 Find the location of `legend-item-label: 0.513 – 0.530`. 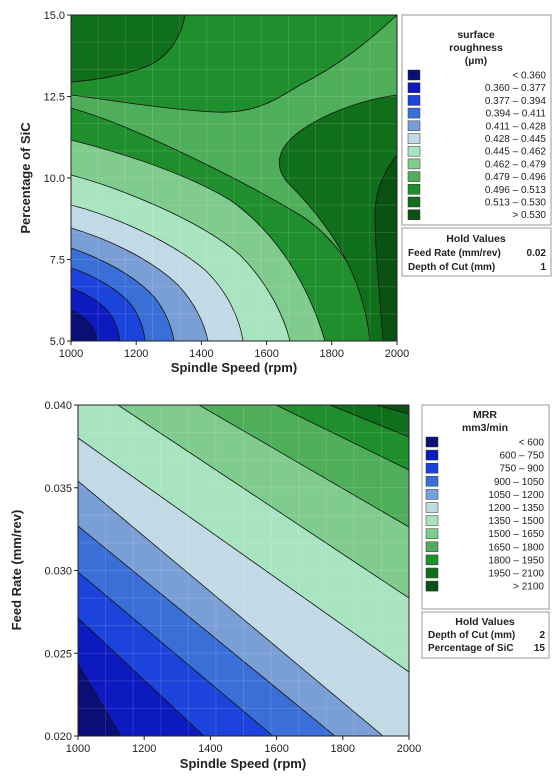

legend-item-label: 0.513 – 0.530 is located at coordinates (516, 203).